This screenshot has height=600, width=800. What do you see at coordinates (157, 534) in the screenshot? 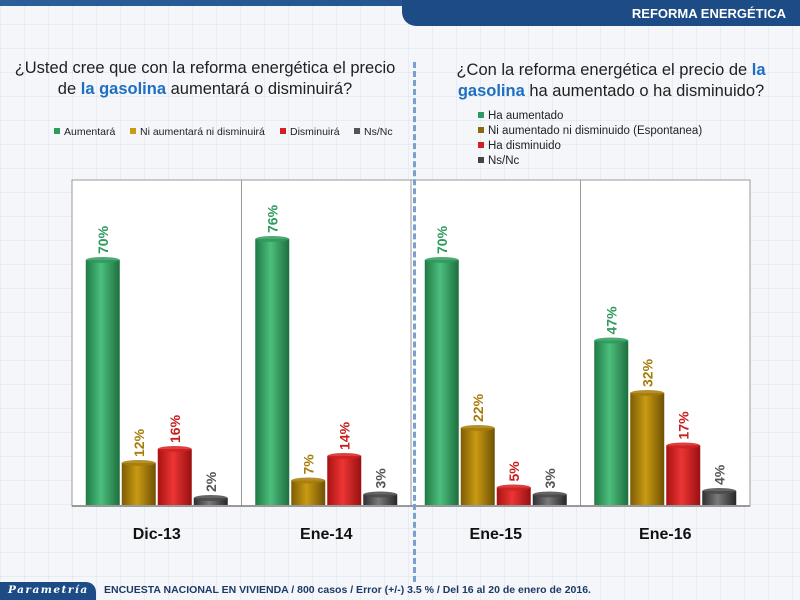
I see `category-label: Dic-13` at bounding box center [157, 534].